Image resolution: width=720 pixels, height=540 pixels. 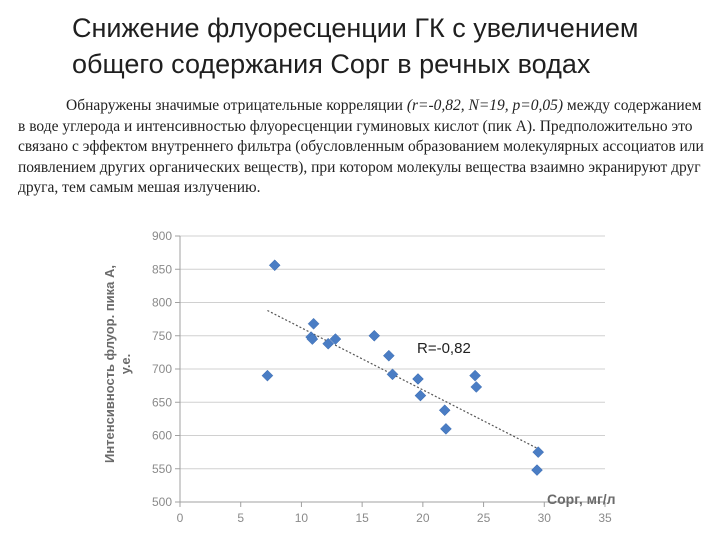 I want to click on x-tick-label-15: 15, so click(x=362, y=518).